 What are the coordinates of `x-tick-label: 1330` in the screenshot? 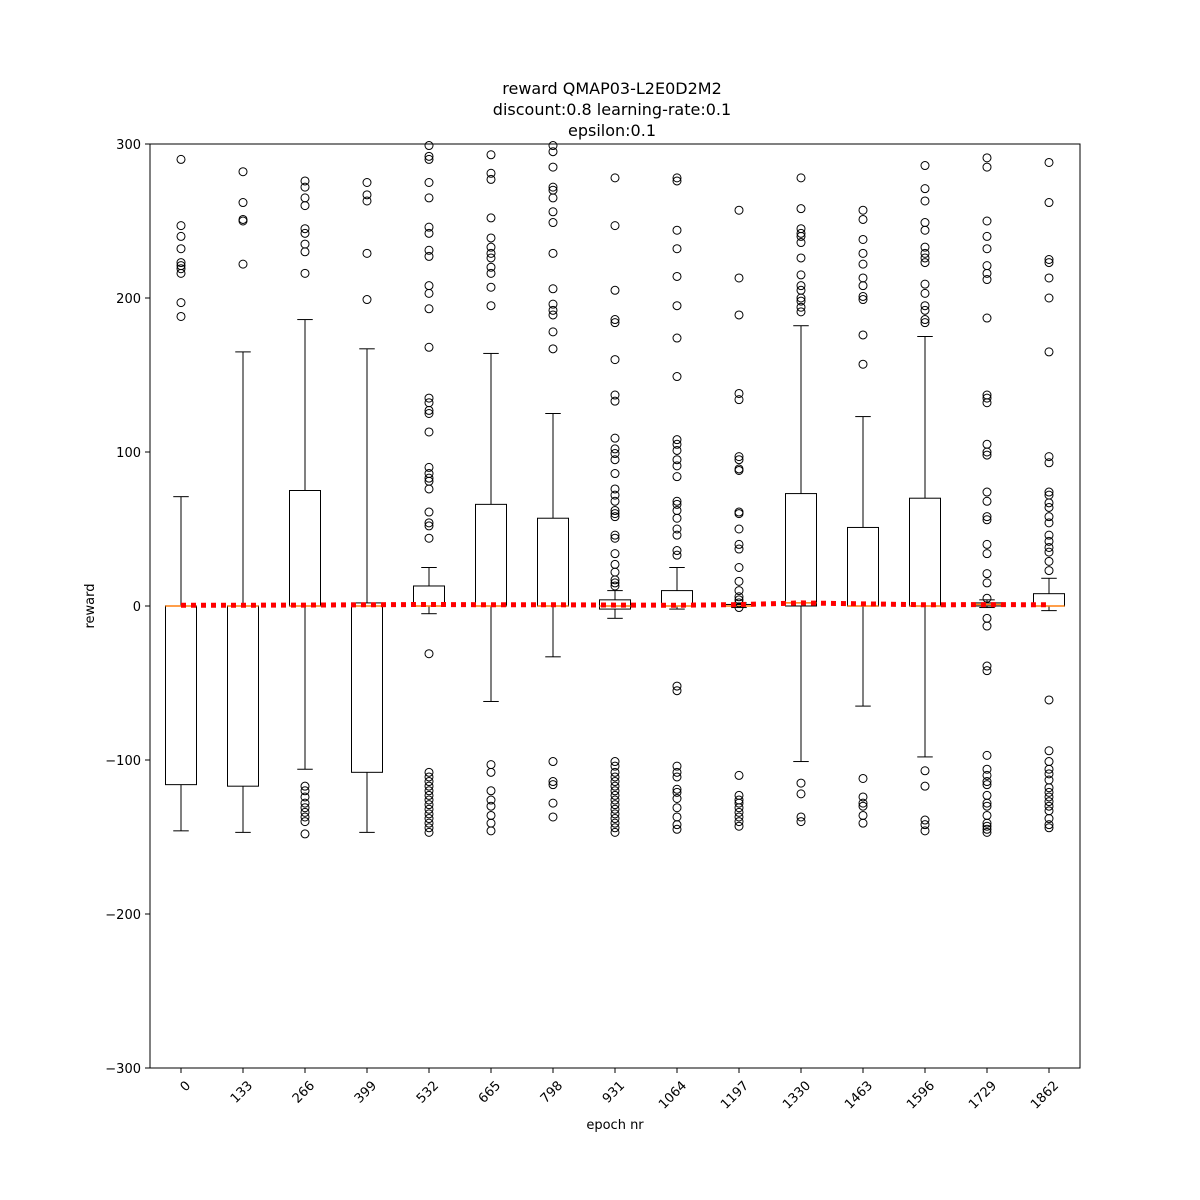 It's located at (797, 1095).